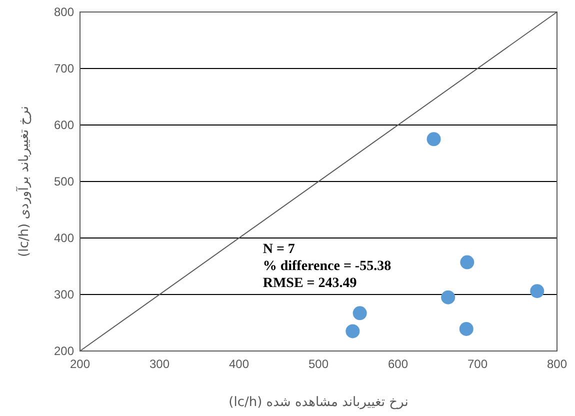 The width and height of the screenshot is (575, 416). I want to click on y-tick-label: 600, so click(64, 125).